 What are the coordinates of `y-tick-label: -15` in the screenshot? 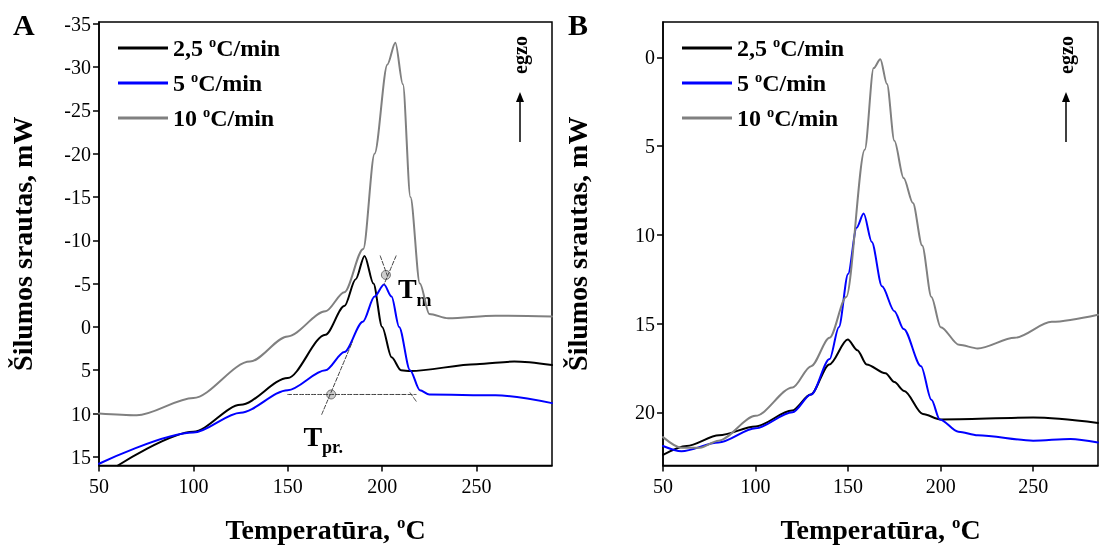 It's located at (77, 196).